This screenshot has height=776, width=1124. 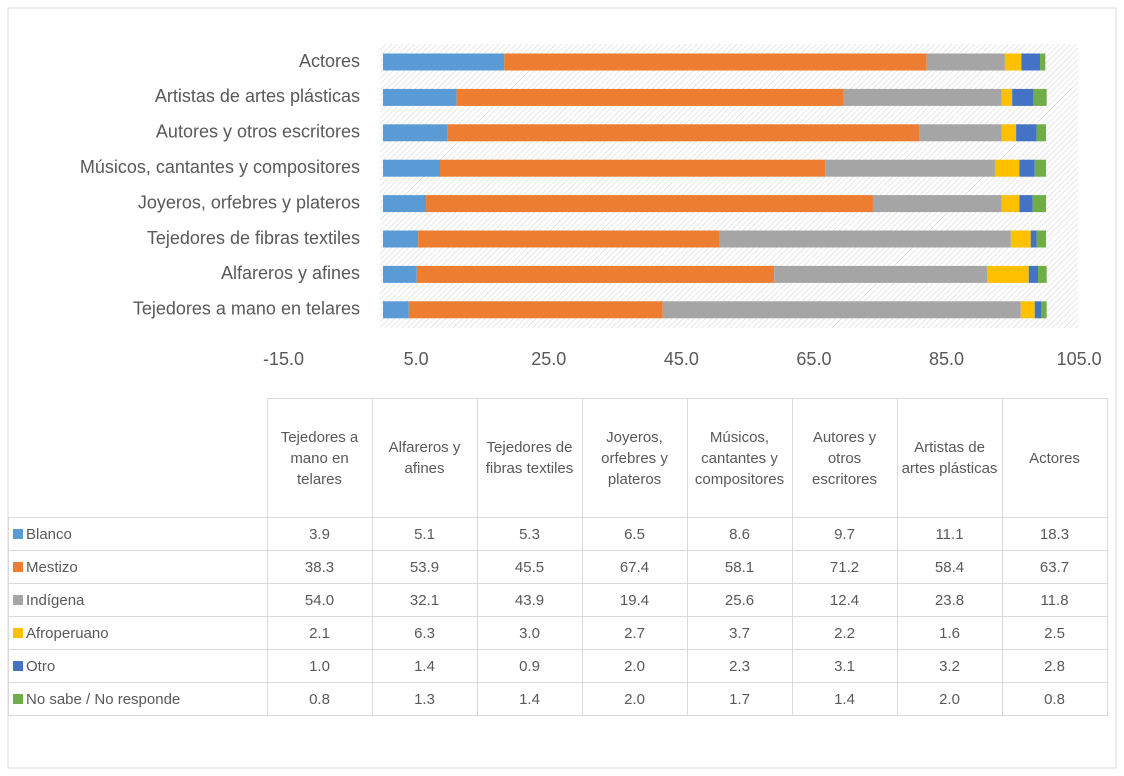 I want to click on legend-entry: No sabe / No responde, so click(x=138, y=699).